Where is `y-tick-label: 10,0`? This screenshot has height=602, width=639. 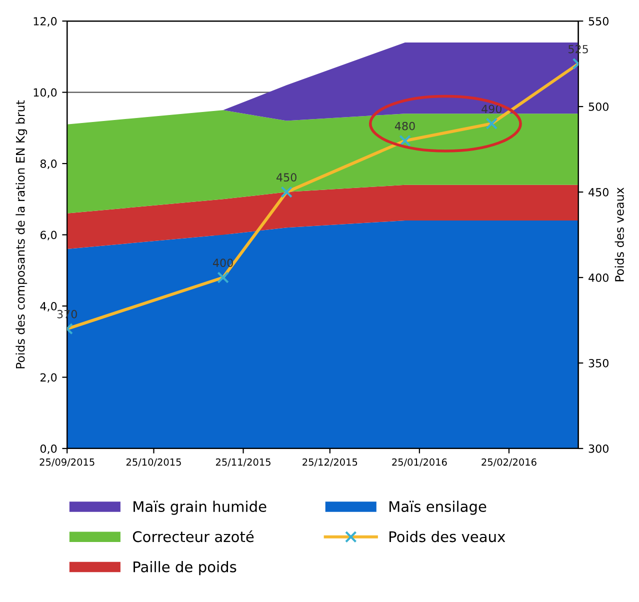 y-tick-label: 10,0 is located at coordinates (45, 93).